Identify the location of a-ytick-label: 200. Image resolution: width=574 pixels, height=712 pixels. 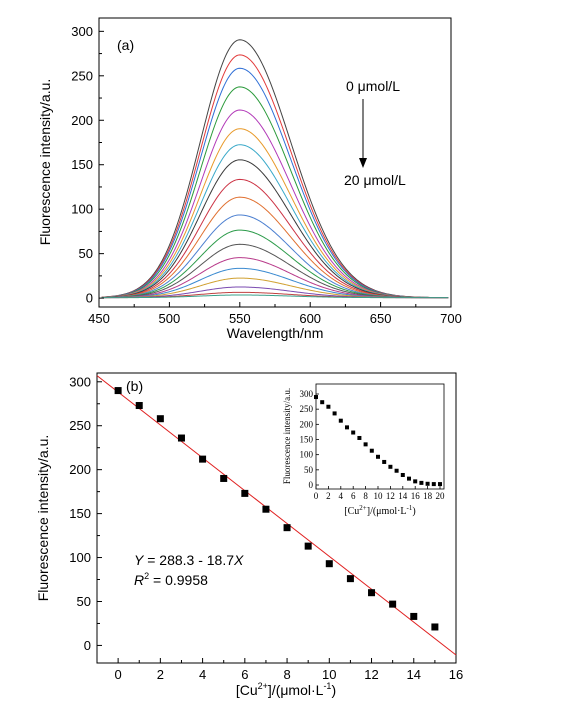
(82, 120).